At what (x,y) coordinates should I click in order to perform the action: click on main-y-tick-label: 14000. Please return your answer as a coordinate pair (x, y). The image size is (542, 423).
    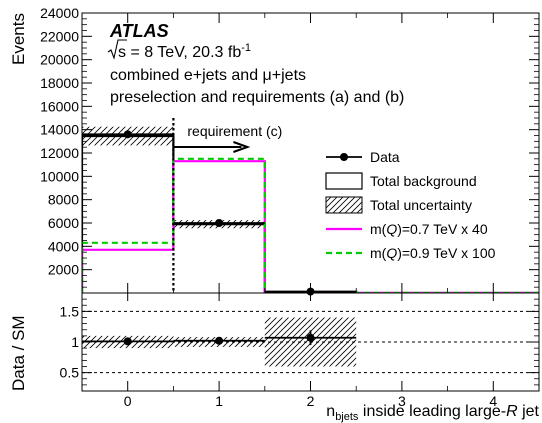
    Looking at the image, I should click on (59, 130).